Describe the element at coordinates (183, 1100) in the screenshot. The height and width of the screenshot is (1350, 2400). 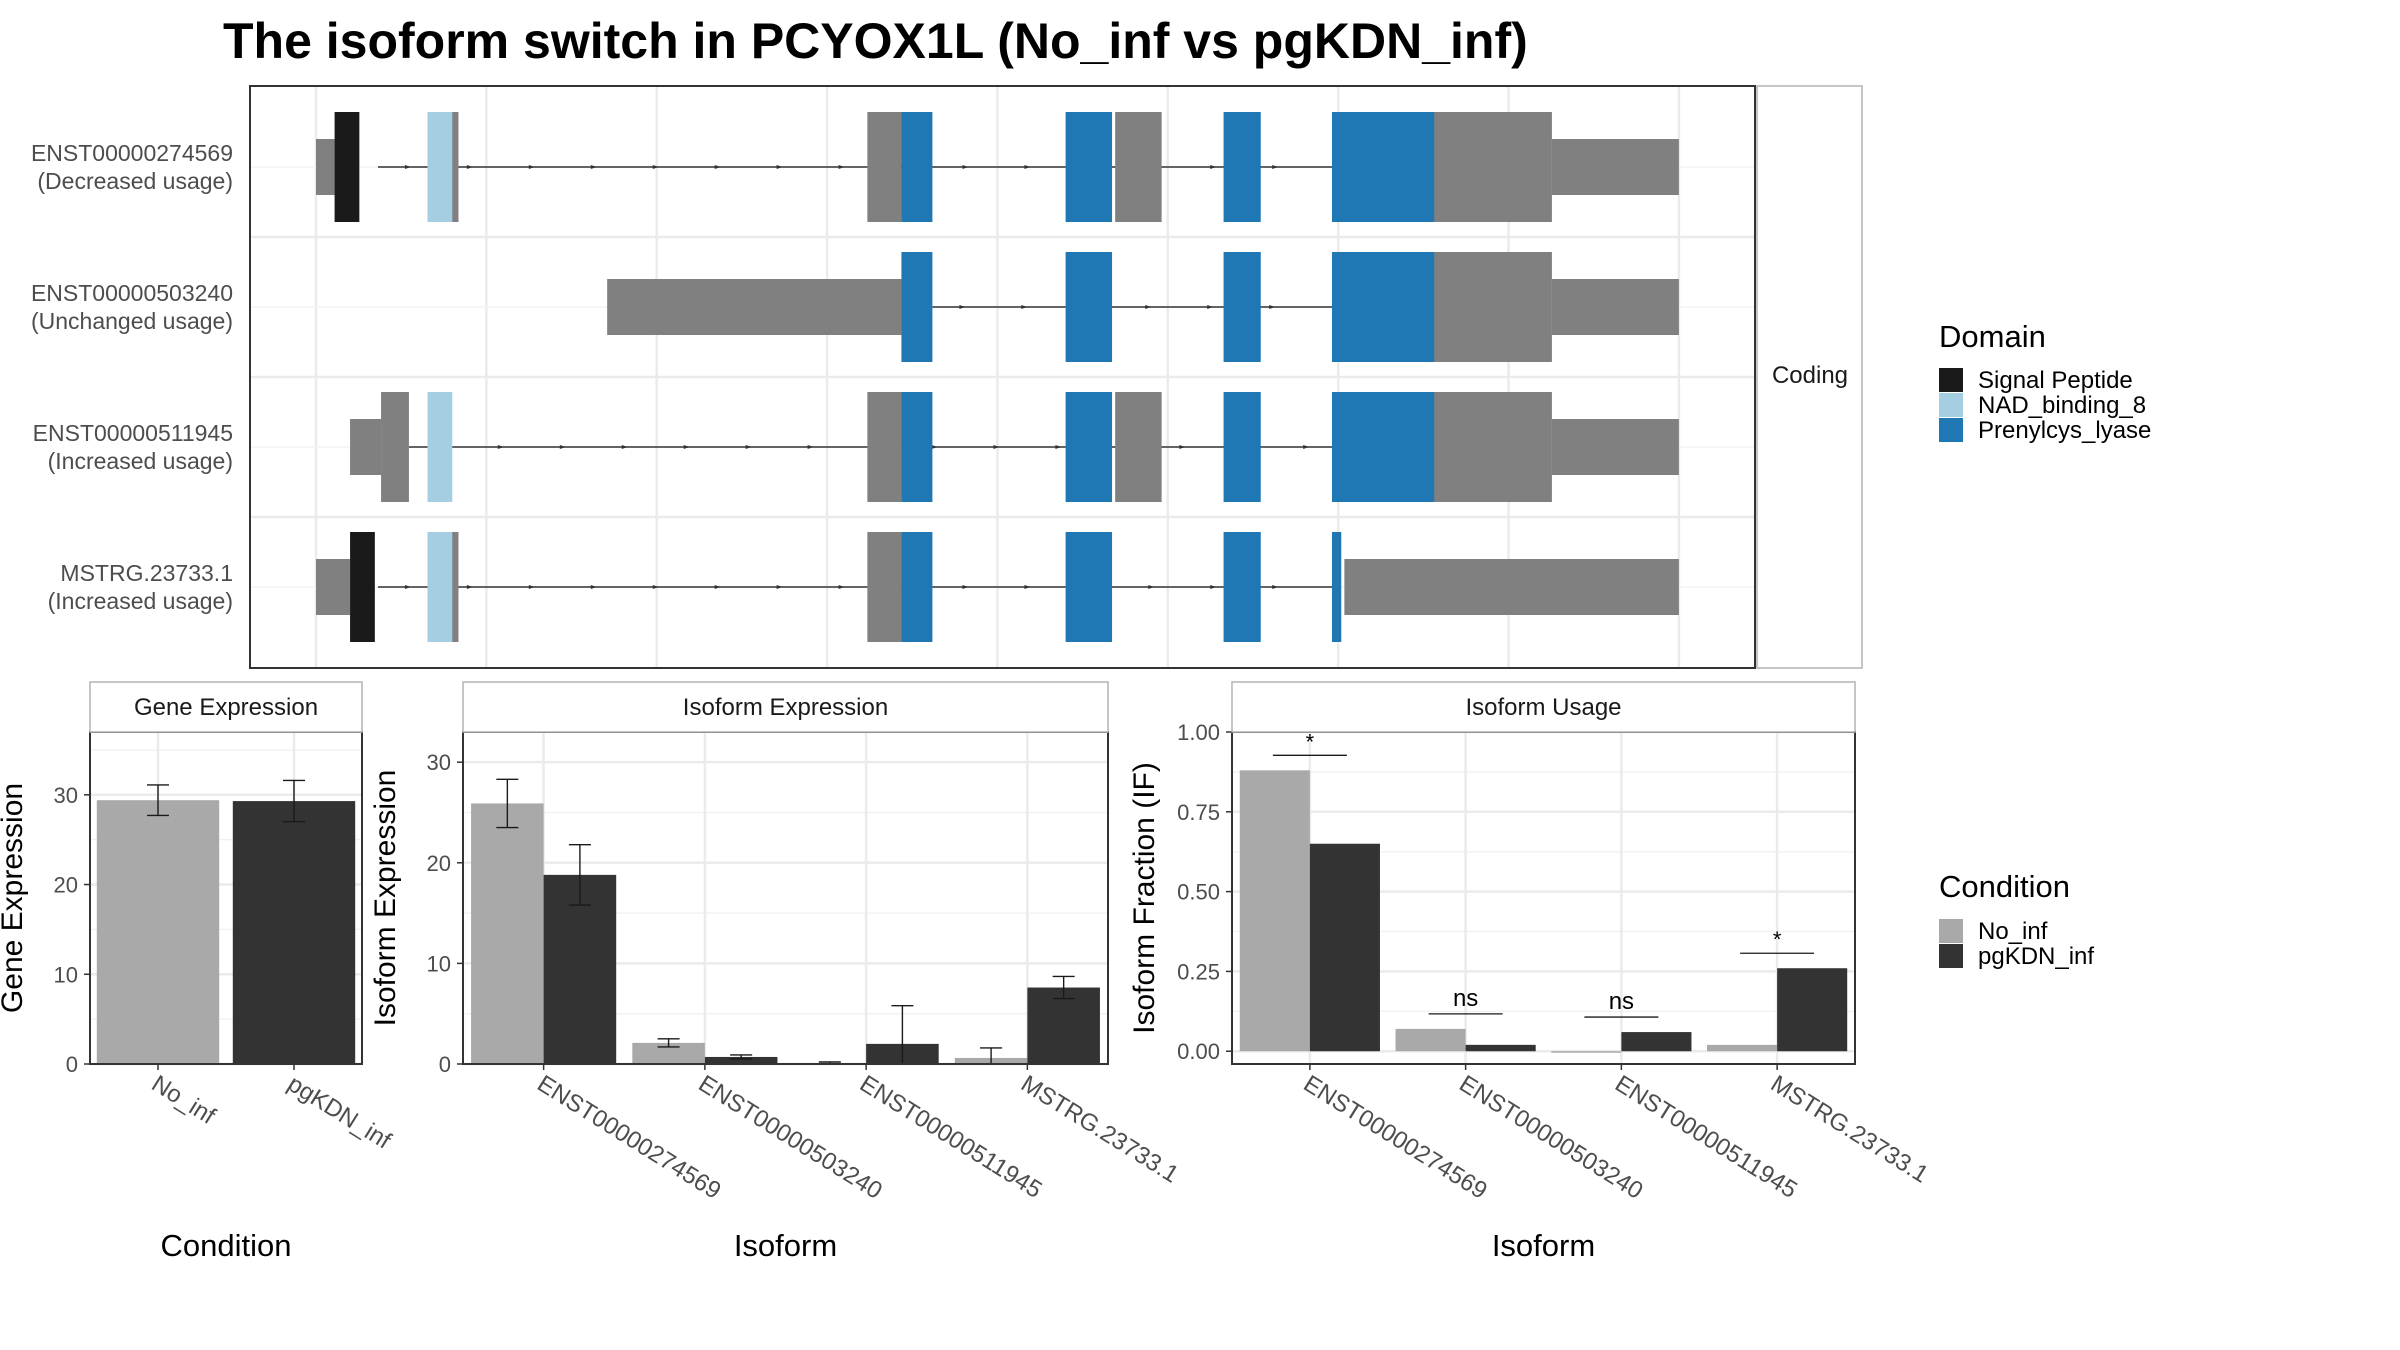
I see `x-tick-label: No_inf` at that location.